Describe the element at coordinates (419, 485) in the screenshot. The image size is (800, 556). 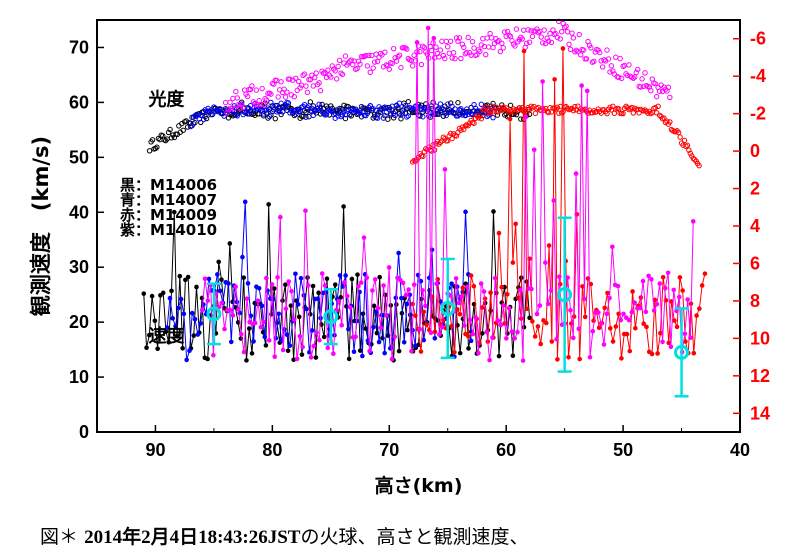
I see `x-axis-label: 高さ(km)` at that location.